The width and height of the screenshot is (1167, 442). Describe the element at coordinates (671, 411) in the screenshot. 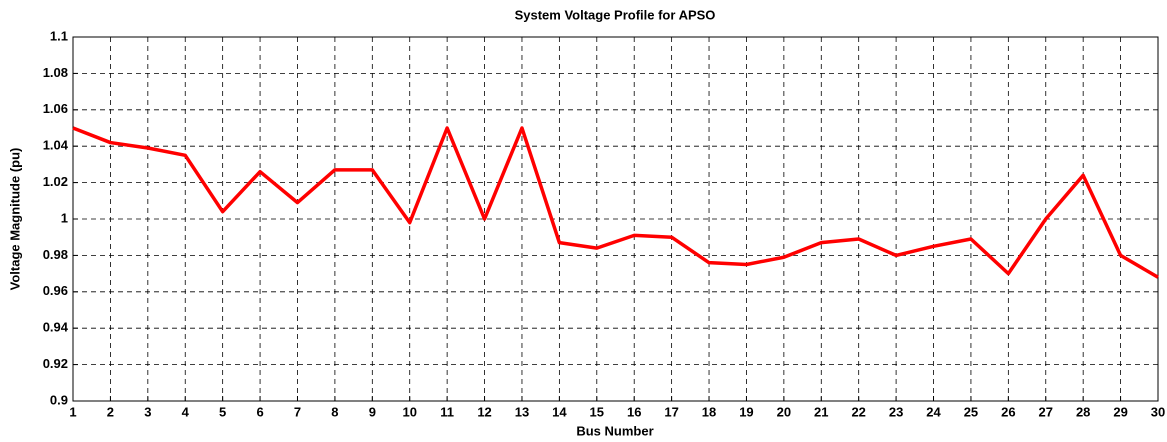

I see `x-tick-label: 17` at that location.